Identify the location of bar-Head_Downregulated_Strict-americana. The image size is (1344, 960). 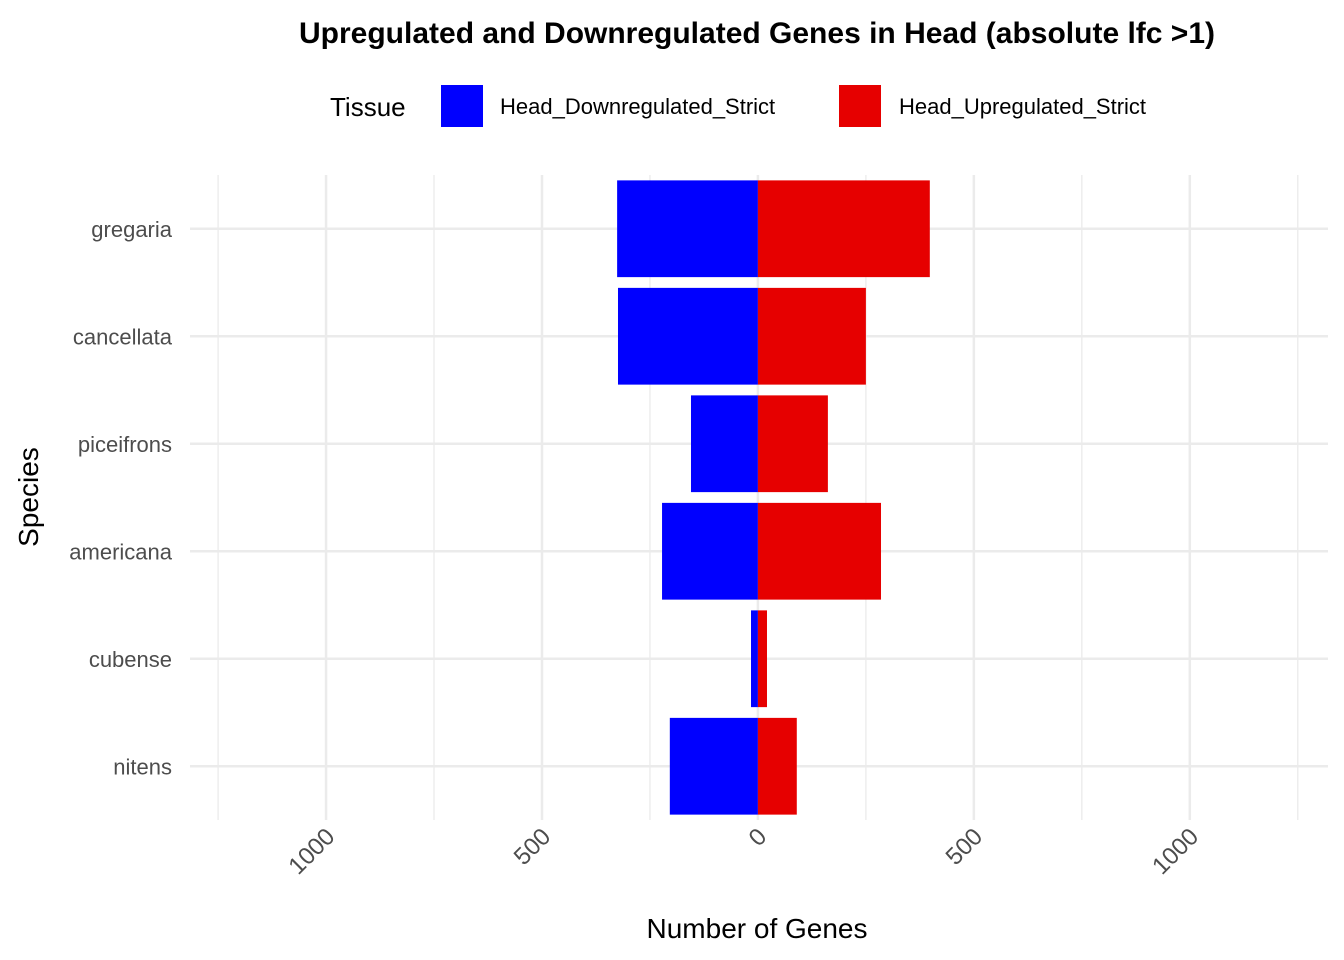
(710, 551).